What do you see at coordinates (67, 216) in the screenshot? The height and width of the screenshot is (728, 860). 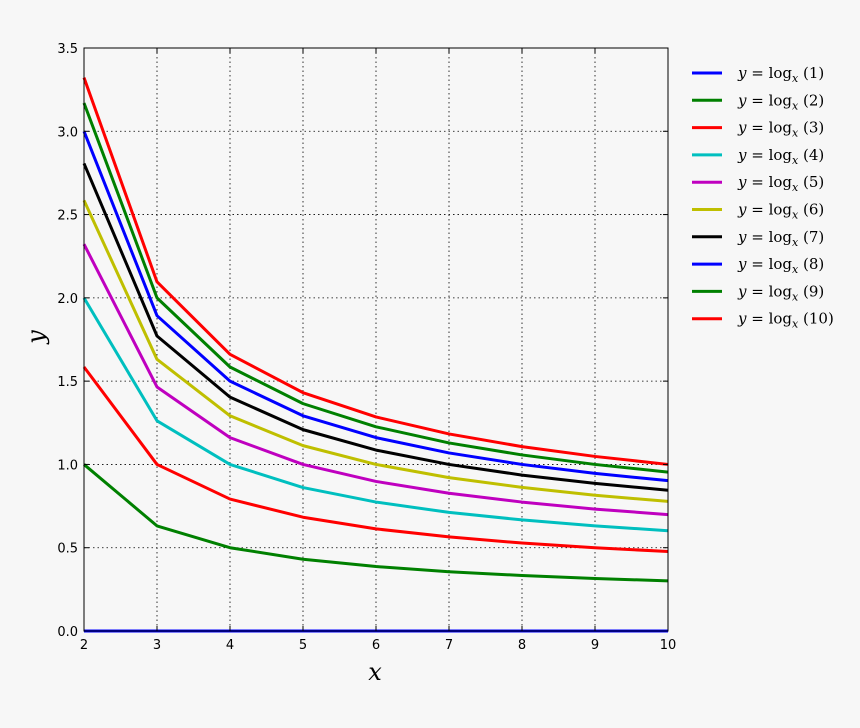 I see `y-tick-label: 2.5` at bounding box center [67, 216].